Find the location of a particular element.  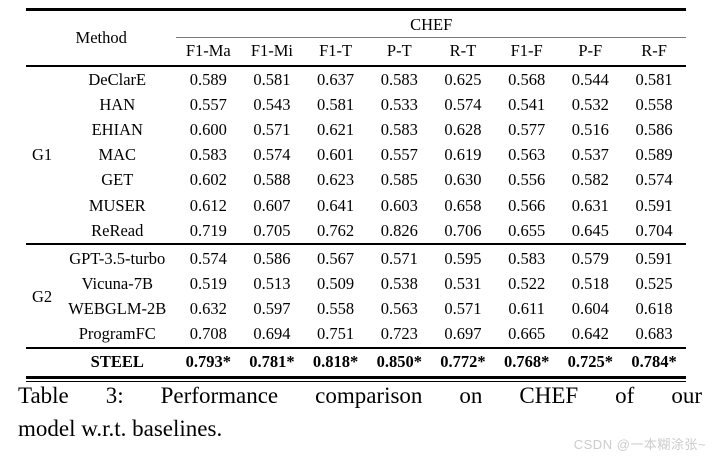

metric-value: 0.595 is located at coordinates (463, 257).